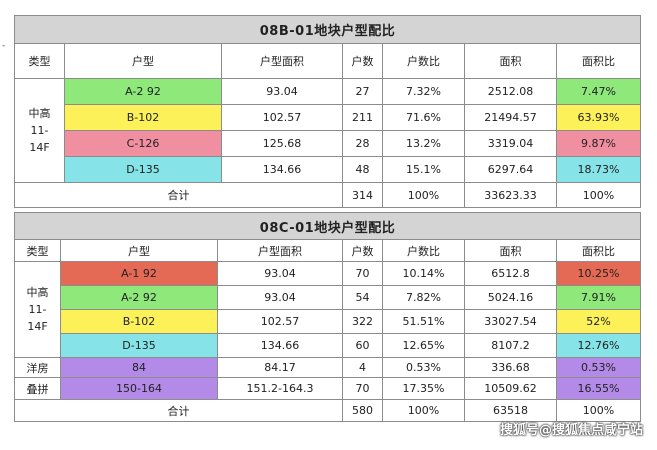  I want to click on type-cell: 叠拼, so click(37, 388).